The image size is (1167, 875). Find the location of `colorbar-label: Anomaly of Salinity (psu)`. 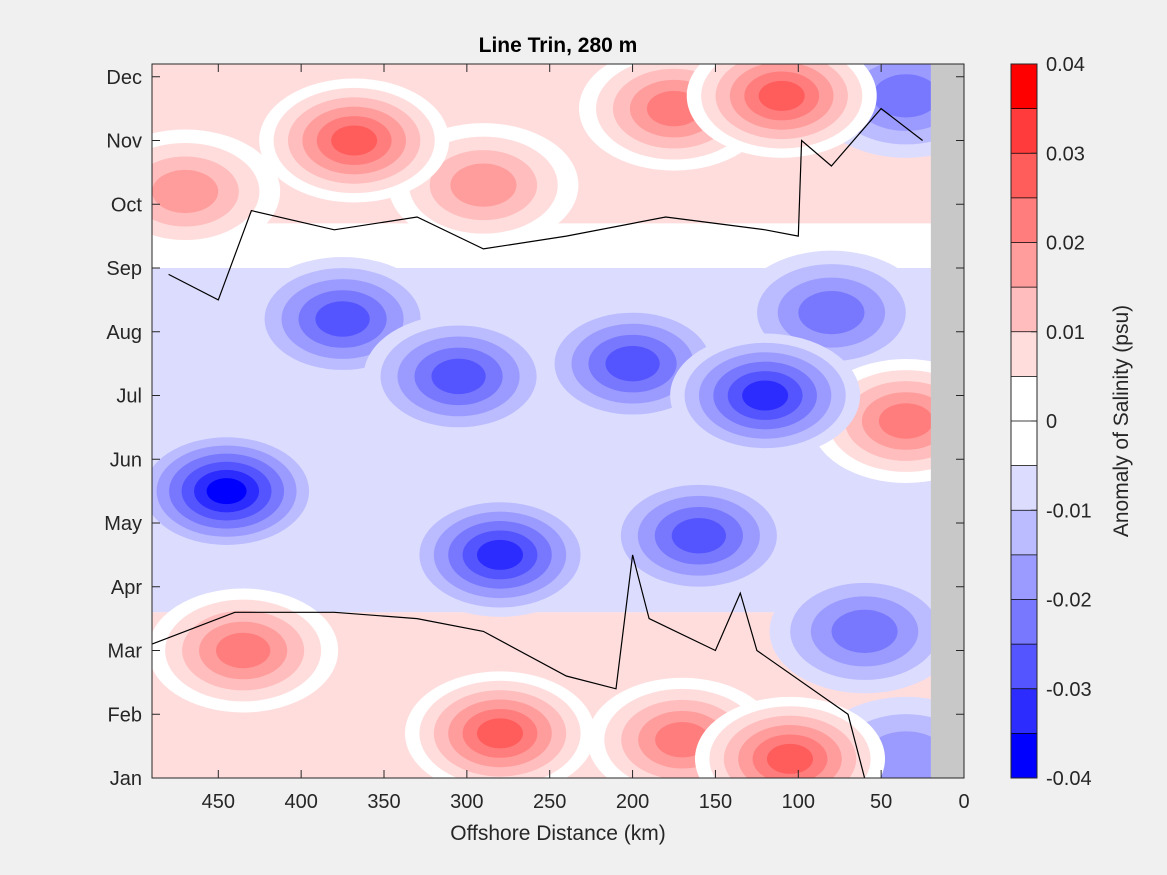

colorbar-label: Anomaly of Salinity (psu) is located at coordinates (1121, 421).